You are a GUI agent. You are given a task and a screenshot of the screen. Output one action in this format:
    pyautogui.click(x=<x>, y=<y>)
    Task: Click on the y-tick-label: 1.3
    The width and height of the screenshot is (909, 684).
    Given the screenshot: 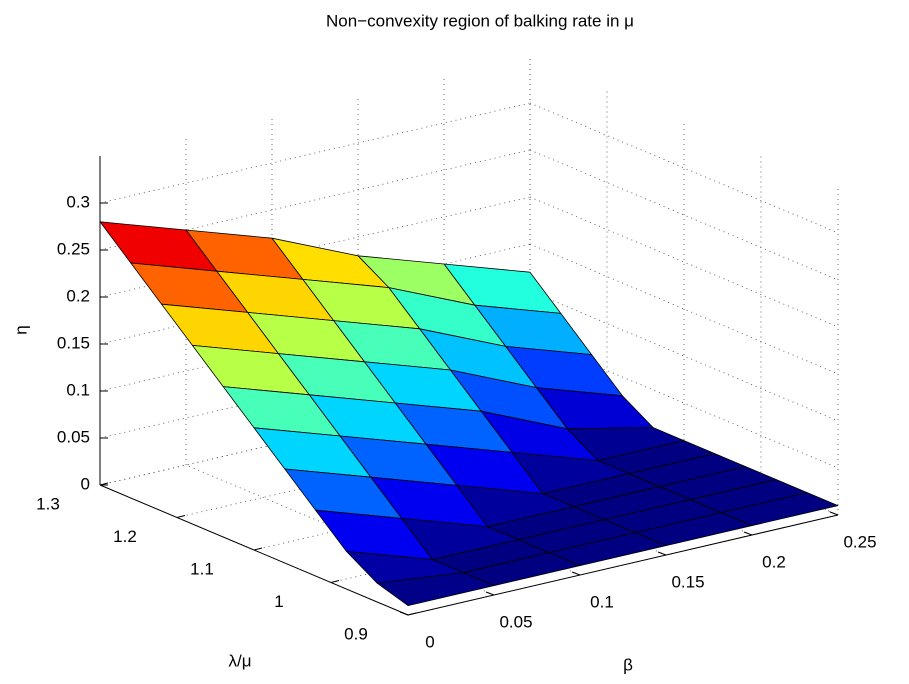 What is the action you would take?
    pyautogui.click(x=48, y=503)
    